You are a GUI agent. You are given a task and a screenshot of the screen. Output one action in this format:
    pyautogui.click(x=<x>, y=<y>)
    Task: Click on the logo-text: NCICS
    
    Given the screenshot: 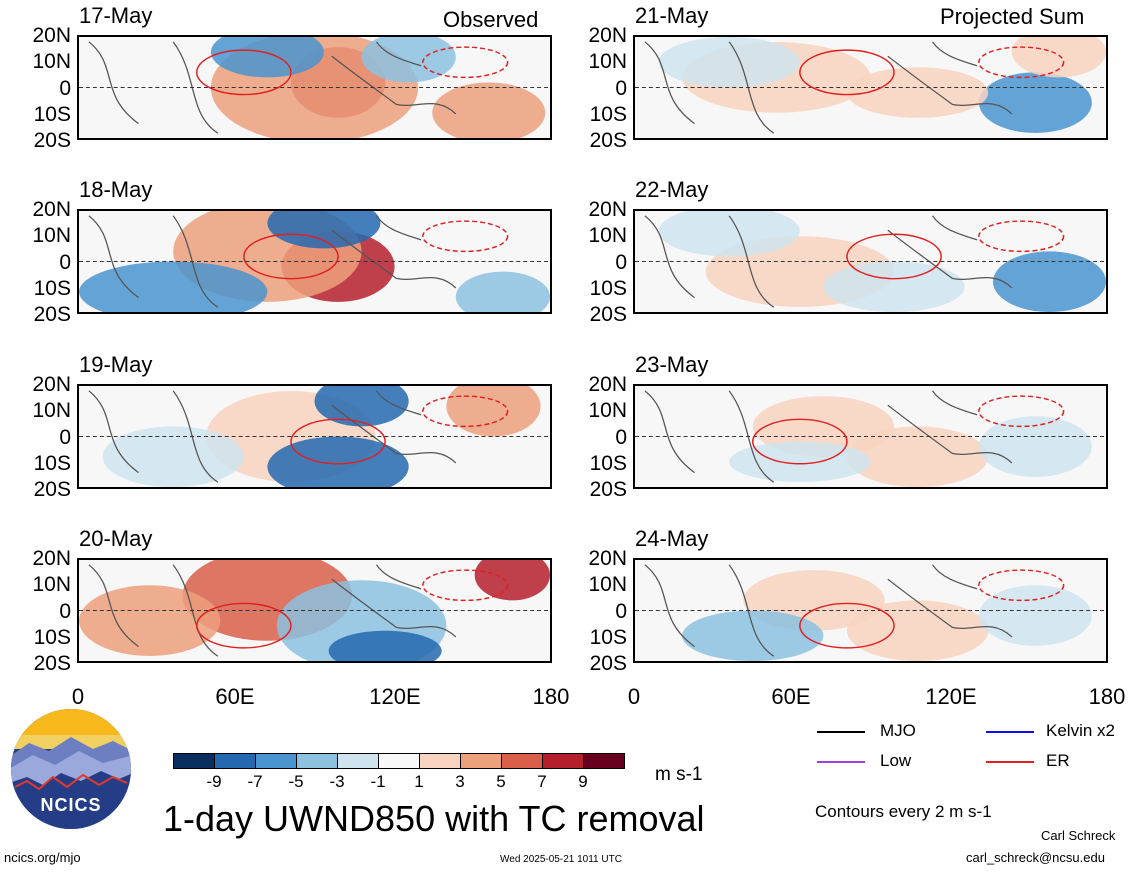 What is the action you would take?
    pyautogui.click(x=70, y=805)
    